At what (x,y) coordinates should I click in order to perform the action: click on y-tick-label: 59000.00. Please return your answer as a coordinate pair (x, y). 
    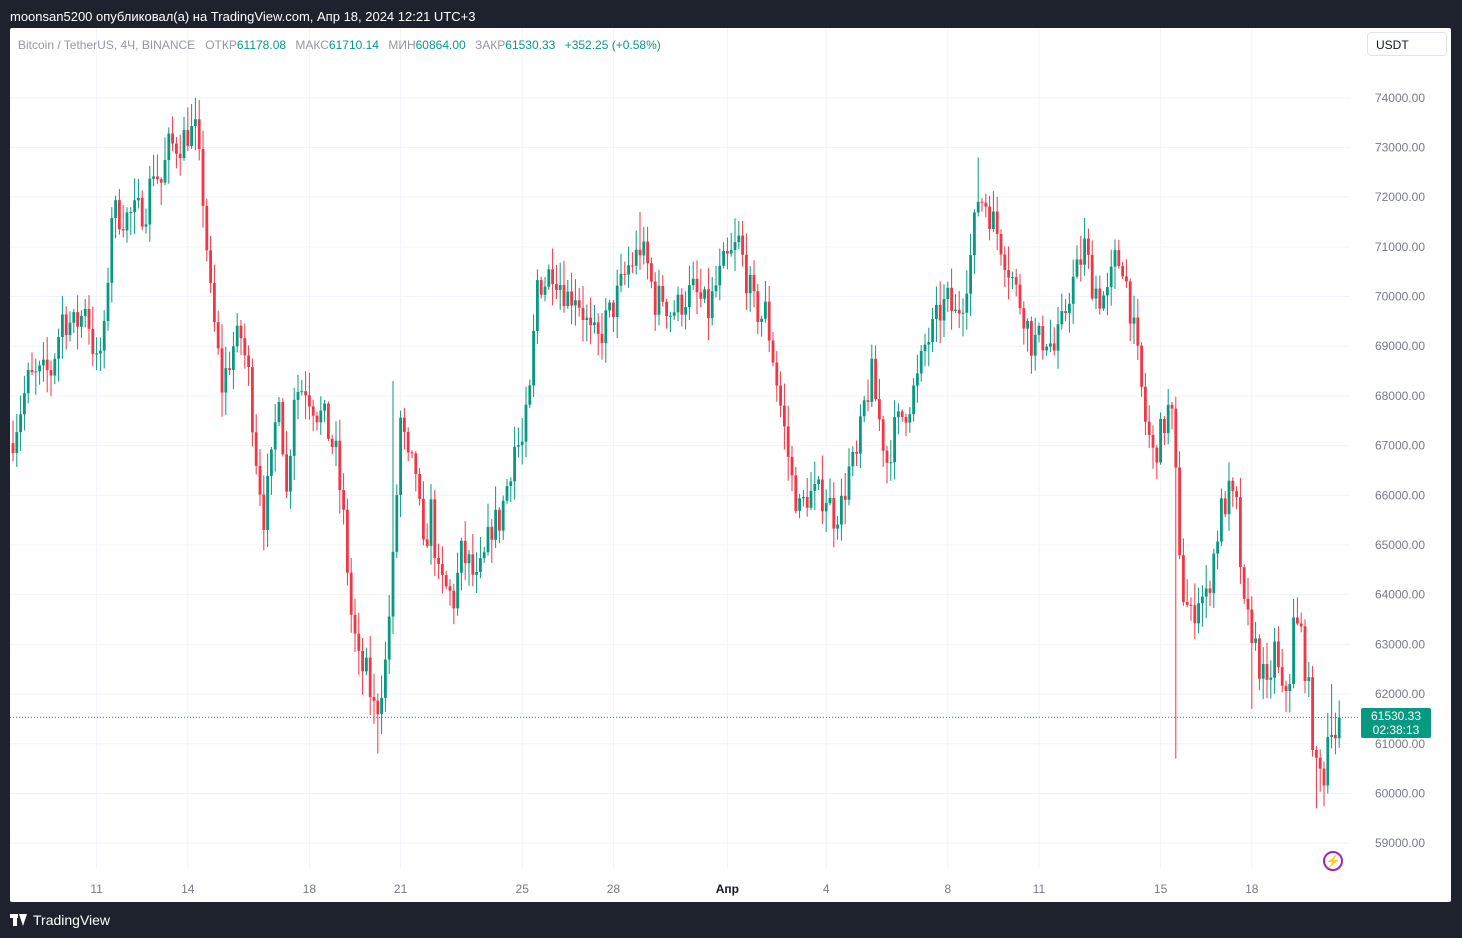
    Looking at the image, I should click on (1400, 843).